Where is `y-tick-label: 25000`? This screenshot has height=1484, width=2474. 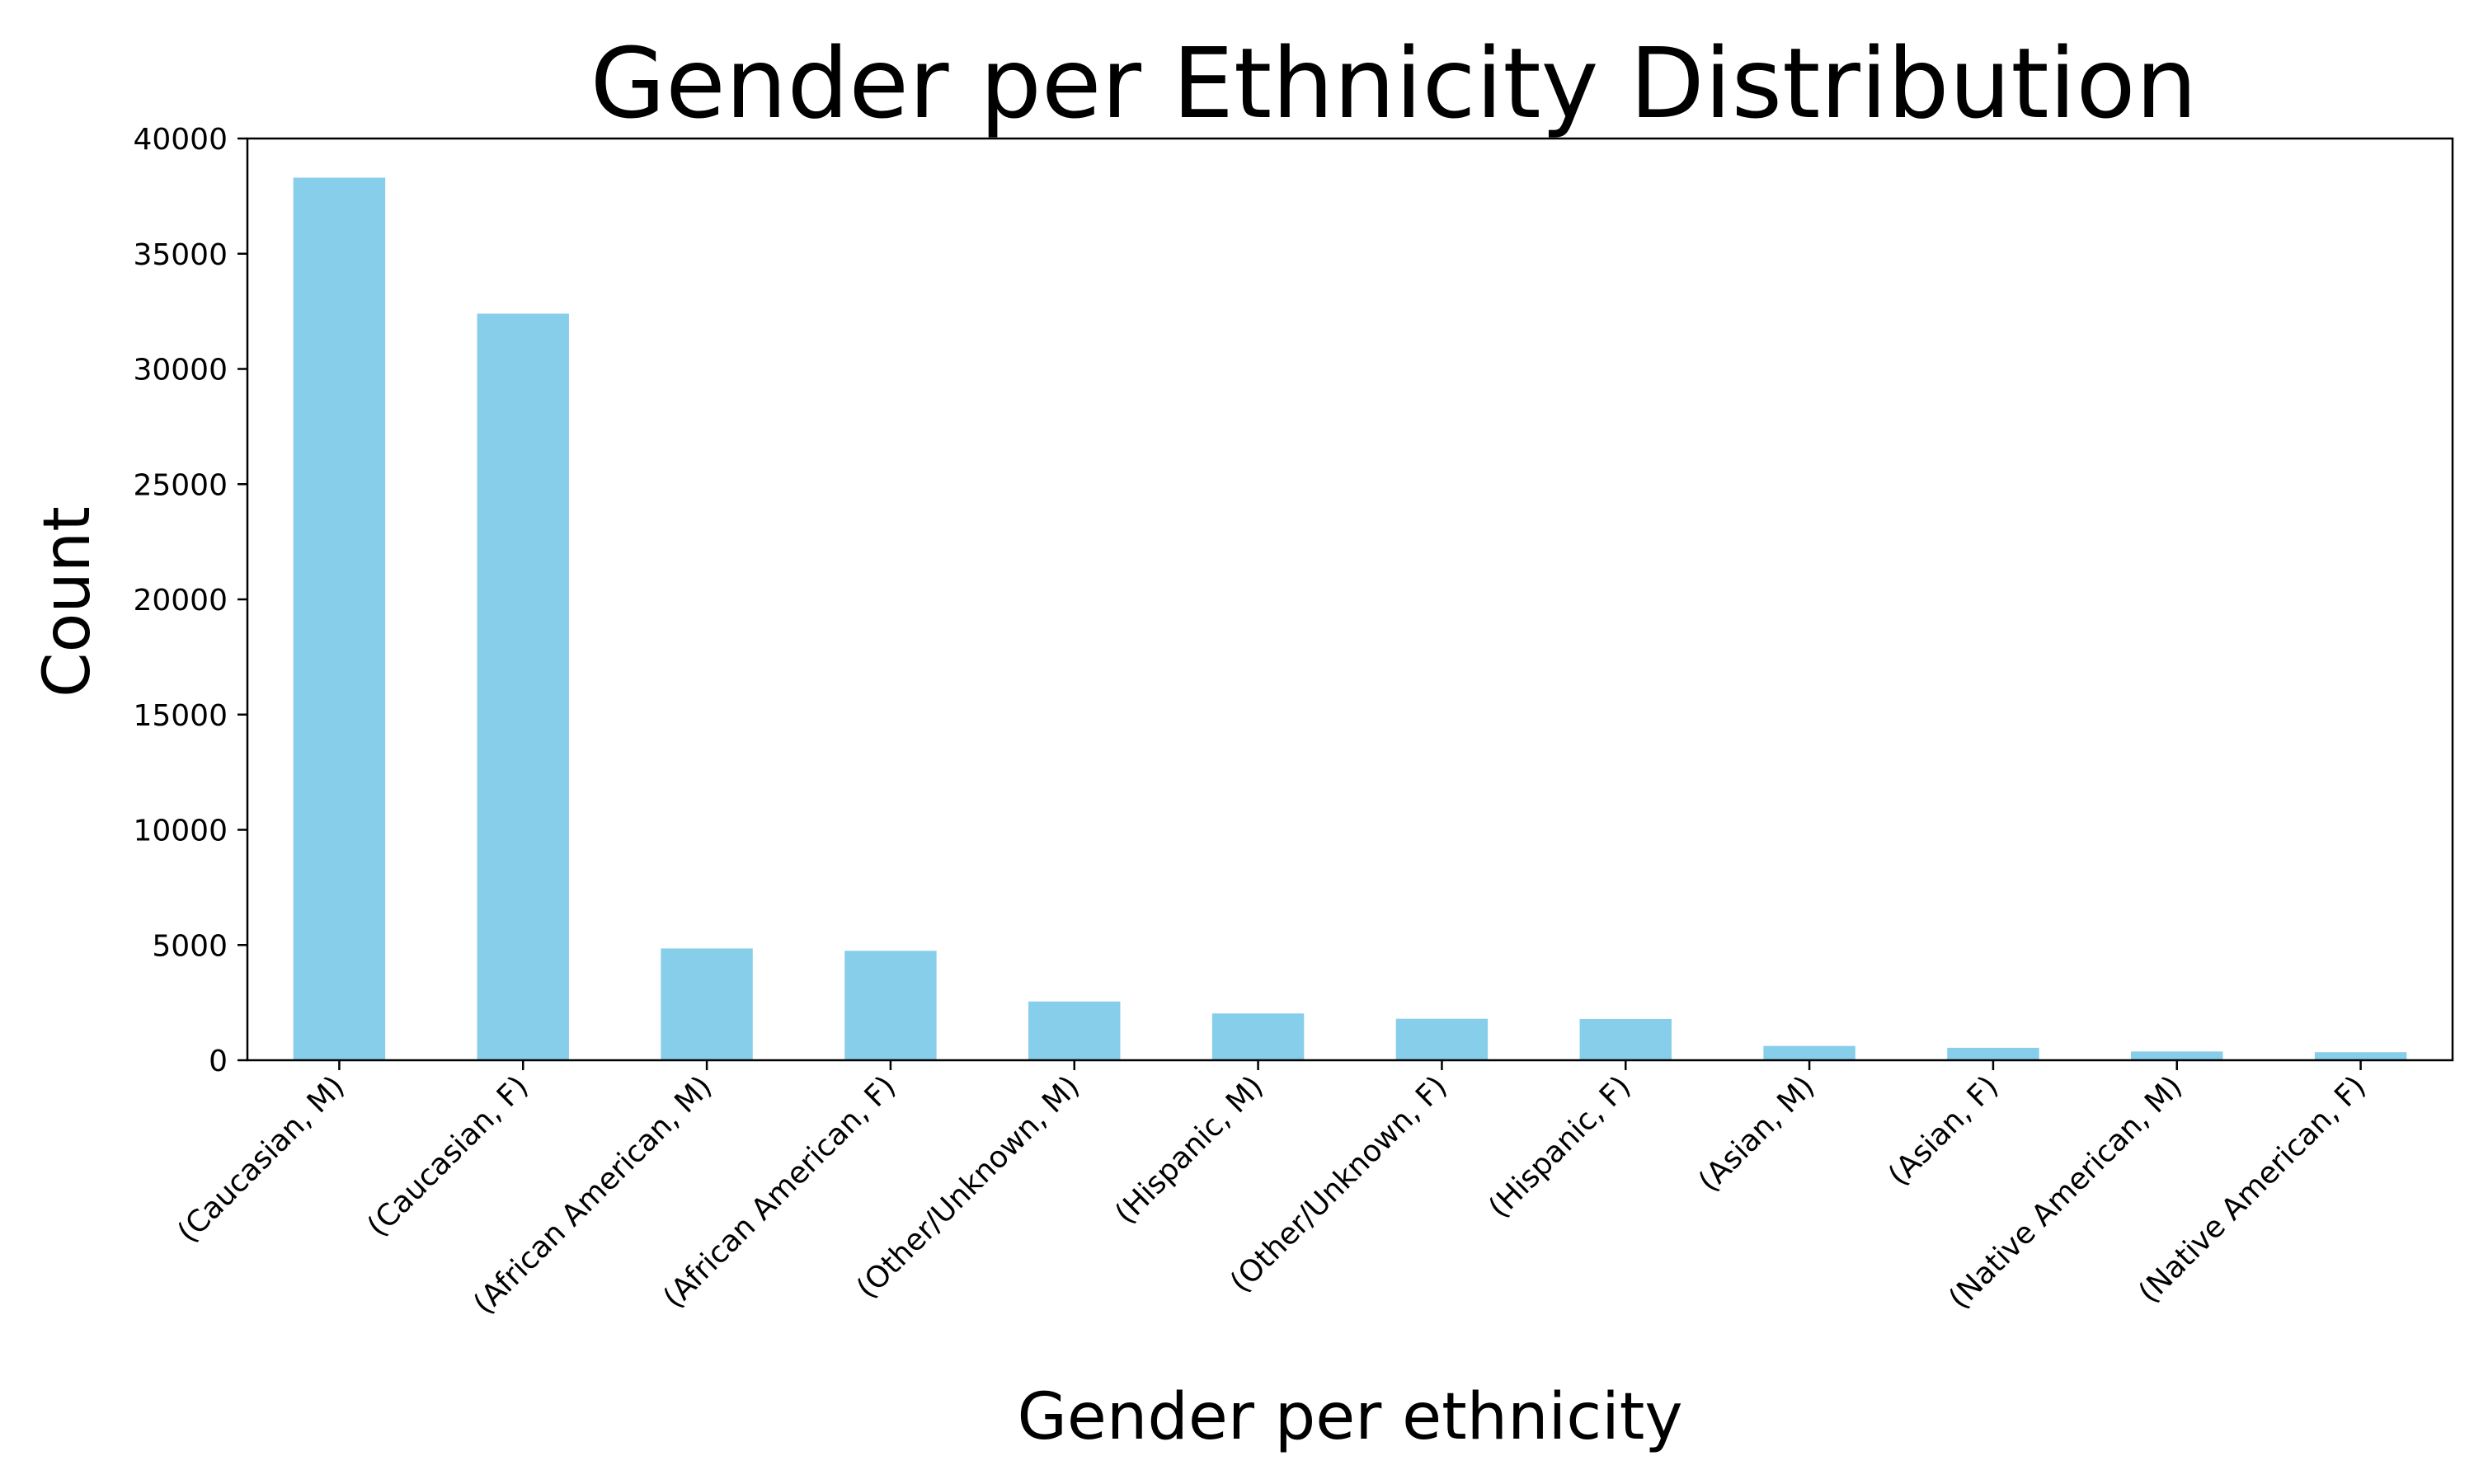
y-tick-label: 25000 is located at coordinates (180, 485).